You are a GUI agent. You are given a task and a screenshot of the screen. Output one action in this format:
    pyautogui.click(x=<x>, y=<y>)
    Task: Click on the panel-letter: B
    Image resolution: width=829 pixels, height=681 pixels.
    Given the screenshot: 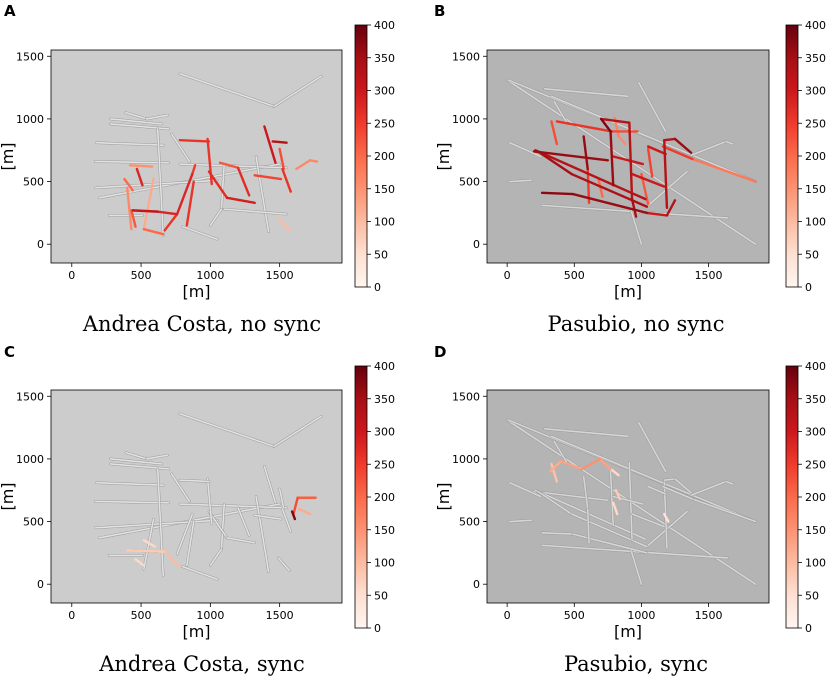 What is the action you would take?
    pyautogui.click(x=439, y=11)
    